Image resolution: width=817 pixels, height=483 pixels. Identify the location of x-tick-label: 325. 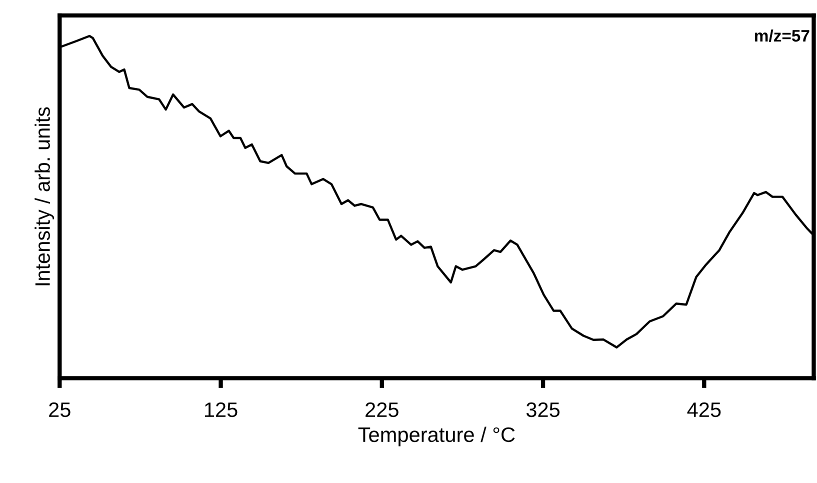
(543, 410).